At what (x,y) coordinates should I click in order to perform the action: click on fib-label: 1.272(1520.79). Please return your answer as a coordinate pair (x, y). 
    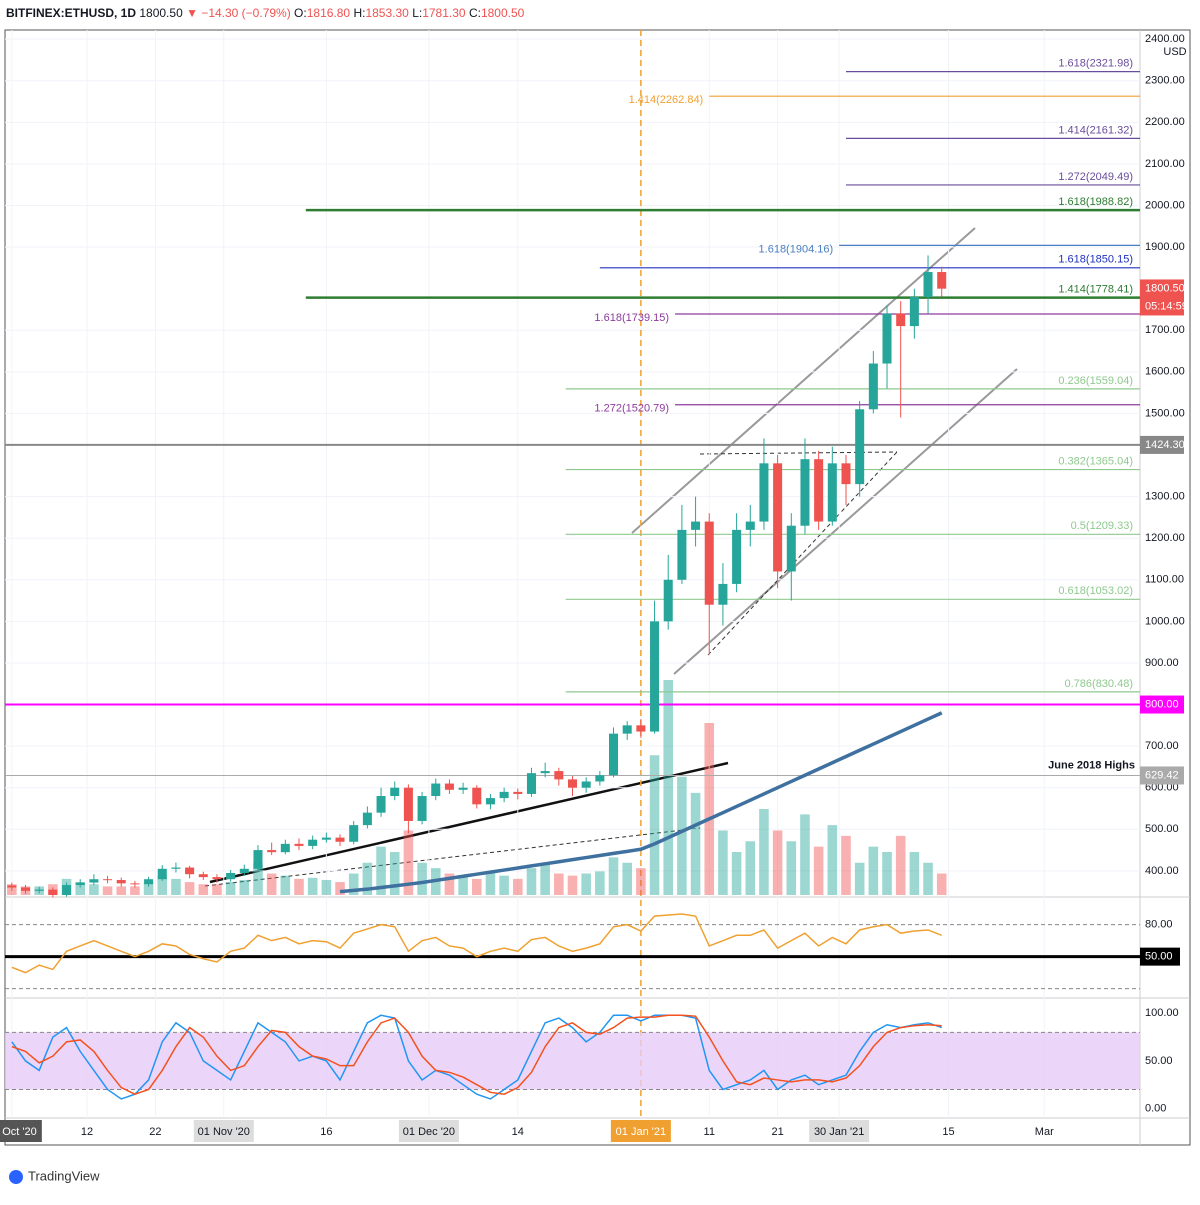
    Looking at the image, I should click on (631, 409).